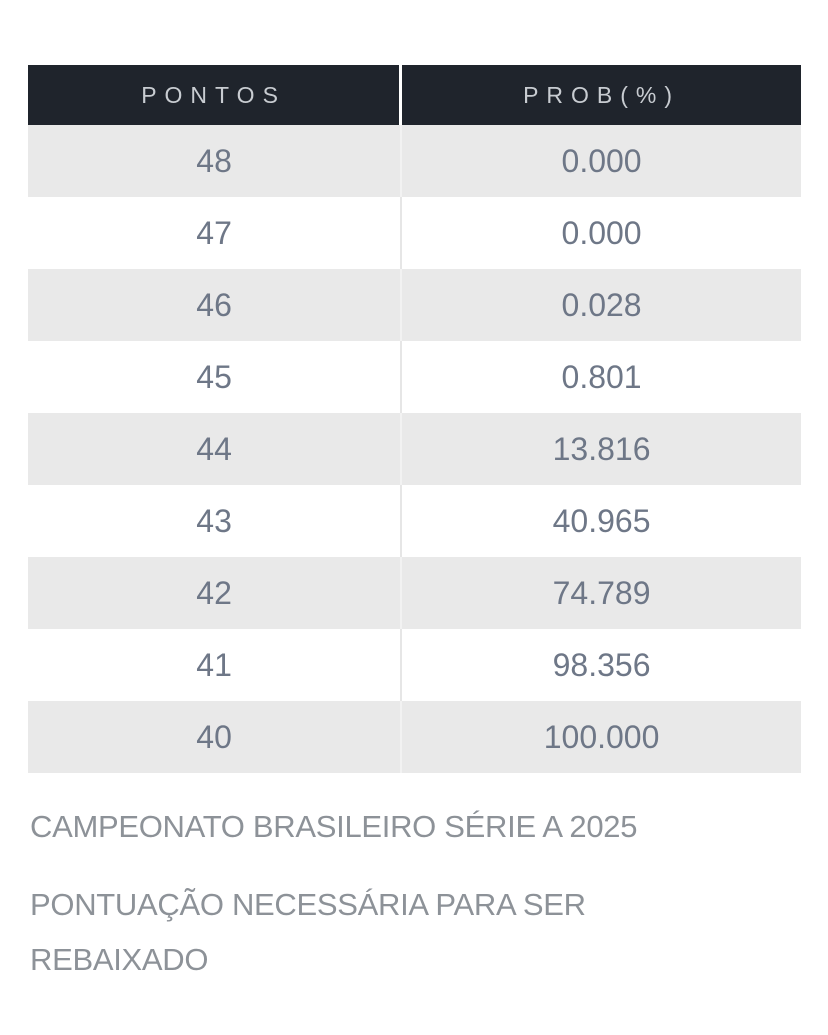  I want to click on table-row: 43 40.965, so click(414, 521).